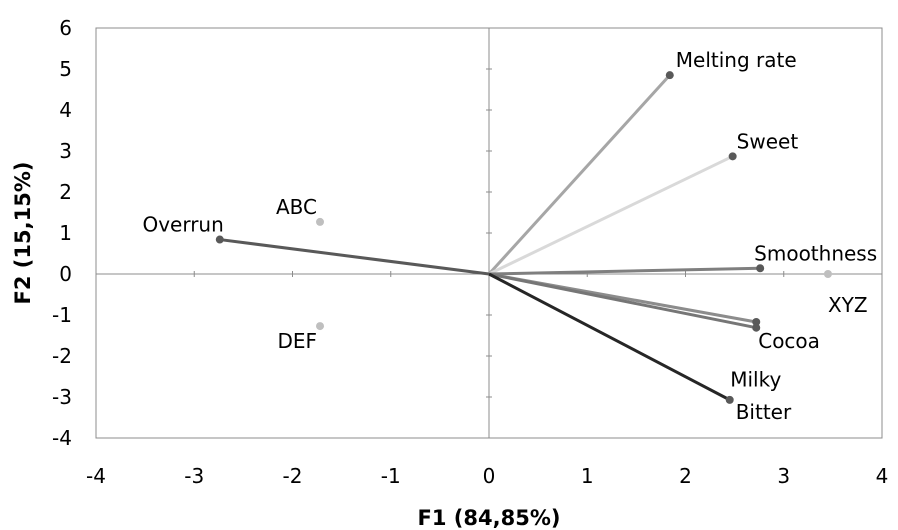 The height and width of the screenshot is (530, 898). I want to click on vector-line-sweet, so click(611, 215).